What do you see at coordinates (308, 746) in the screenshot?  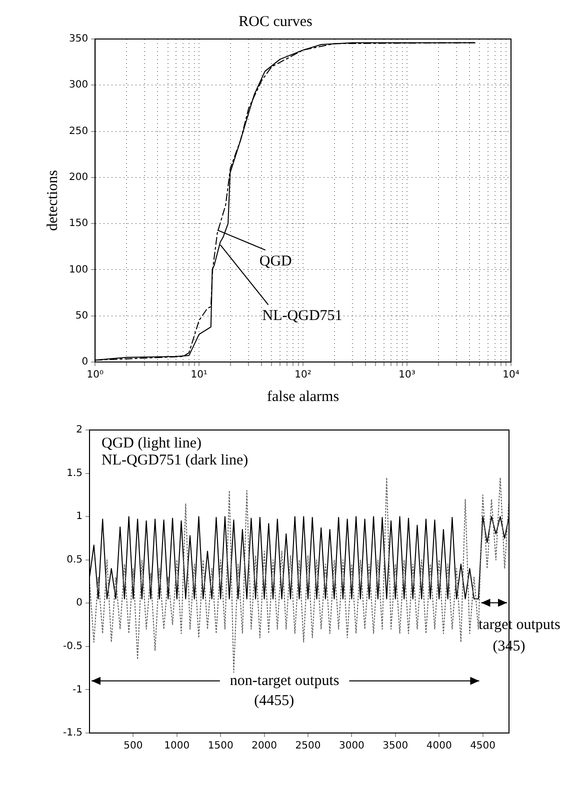 I see `x-tick-label: 2500` at bounding box center [308, 746].